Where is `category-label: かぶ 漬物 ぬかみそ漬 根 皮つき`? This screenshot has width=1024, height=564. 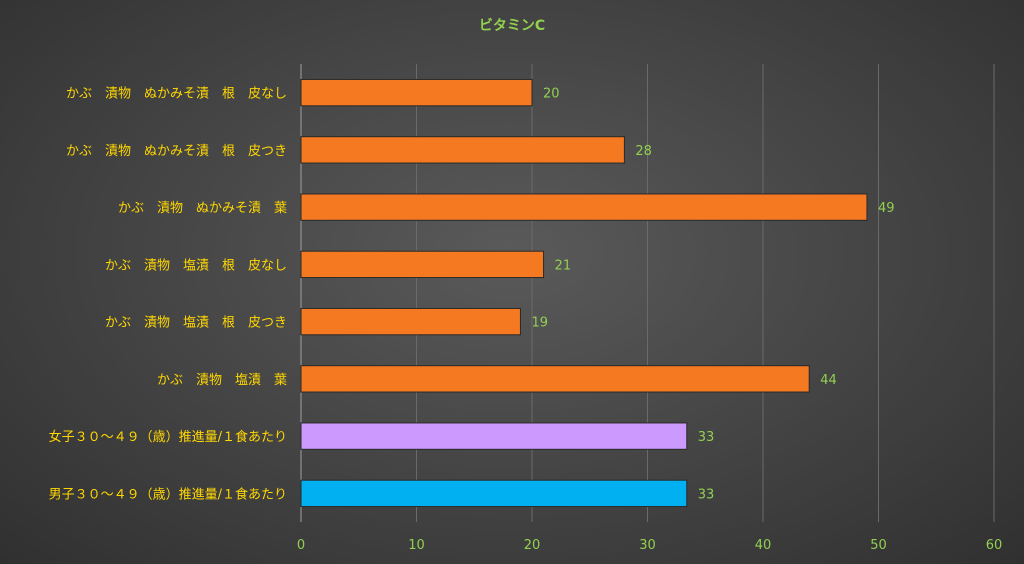
category-label: かぶ 漬物 ぬかみそ漬 根 皮つき is located at coordinates (176, 151).